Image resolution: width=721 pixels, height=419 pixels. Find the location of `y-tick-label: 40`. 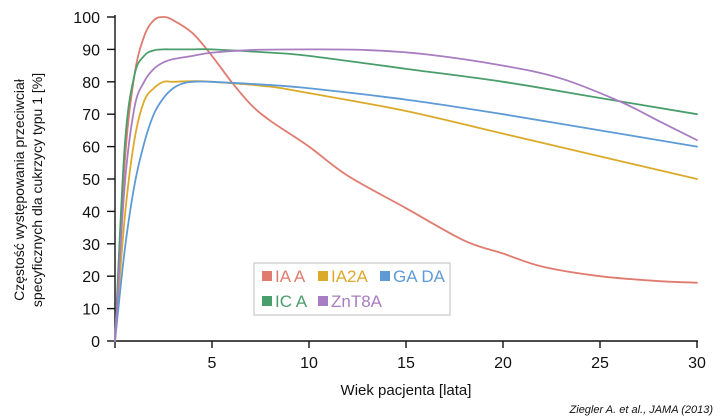

y-tick-label: 40 is located at coordinates (91, 212).